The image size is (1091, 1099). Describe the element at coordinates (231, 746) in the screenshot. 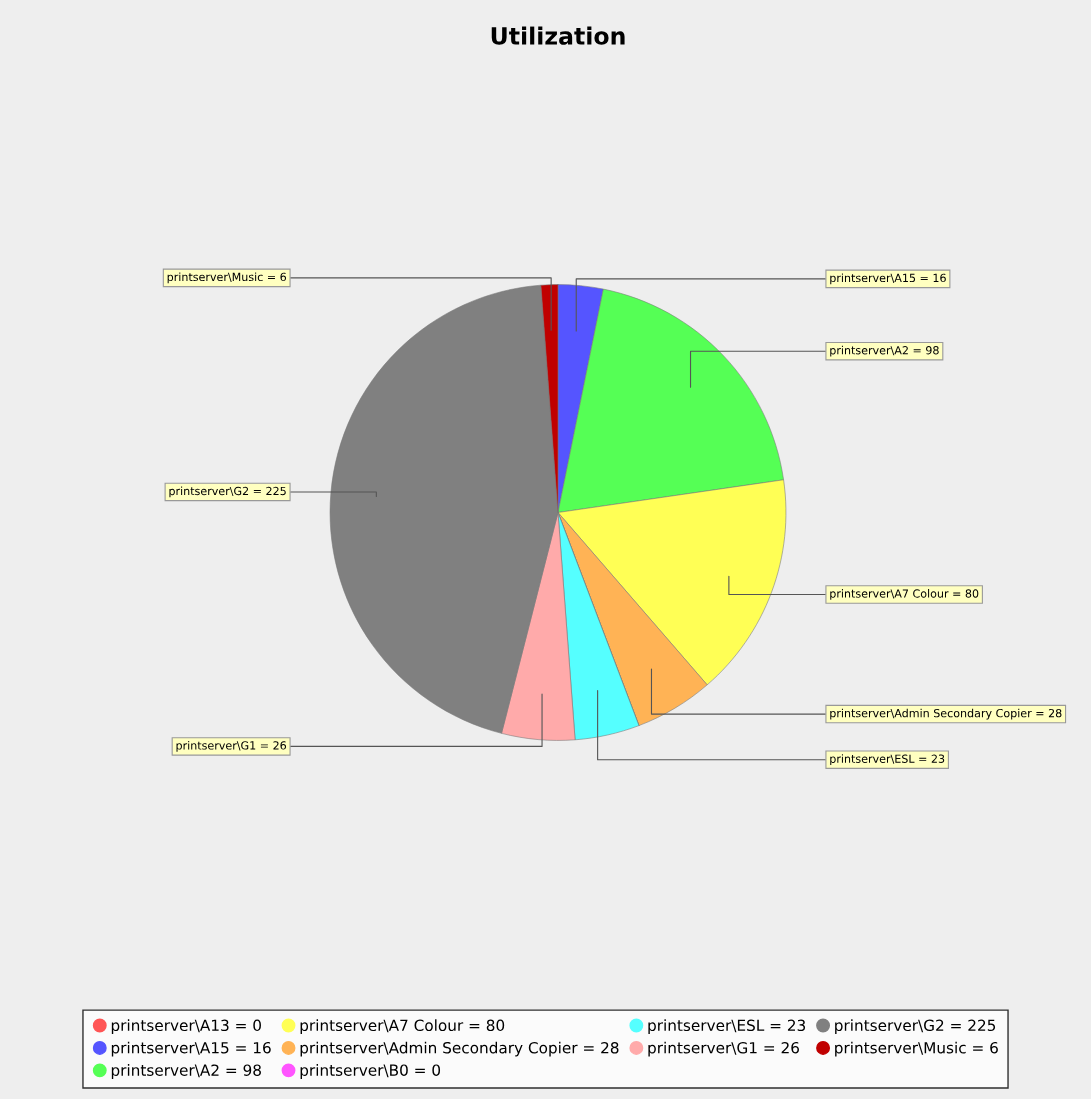

I see `data-label: printserver\G1 = 26` at that location.